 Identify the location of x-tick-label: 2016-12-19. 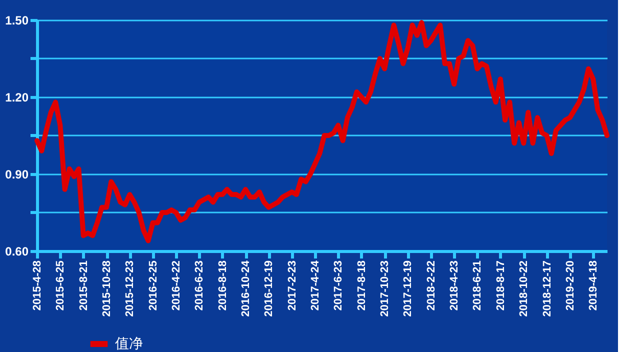
(269, 288).